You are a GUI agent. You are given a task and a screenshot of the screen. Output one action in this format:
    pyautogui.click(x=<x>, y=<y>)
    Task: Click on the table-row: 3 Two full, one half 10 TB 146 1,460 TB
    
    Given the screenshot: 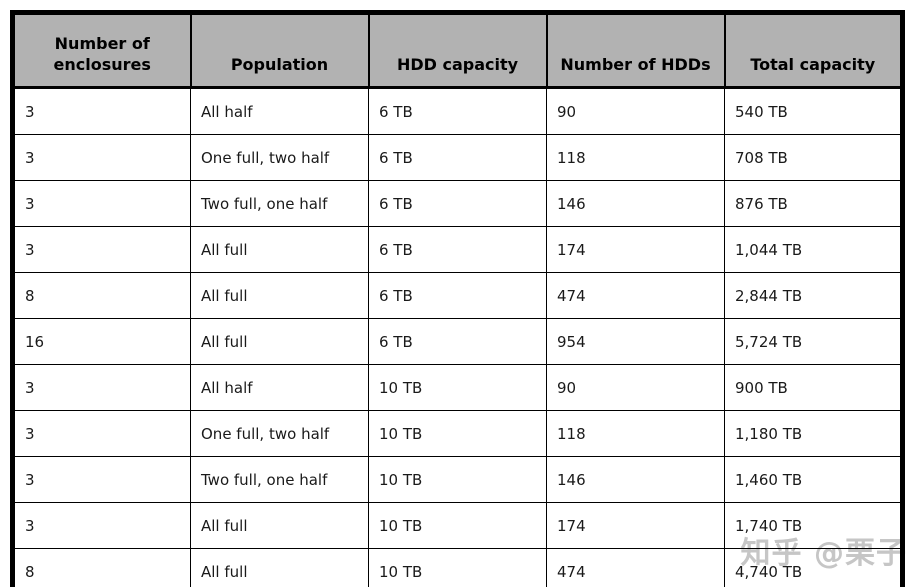 What is the action you would take?
    pyautogui.click(x=457, y=479)
    